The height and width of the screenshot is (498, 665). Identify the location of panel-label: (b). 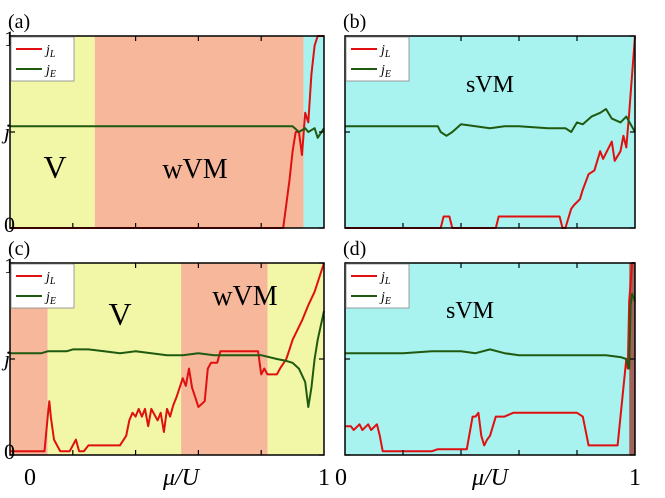
(354, 22).